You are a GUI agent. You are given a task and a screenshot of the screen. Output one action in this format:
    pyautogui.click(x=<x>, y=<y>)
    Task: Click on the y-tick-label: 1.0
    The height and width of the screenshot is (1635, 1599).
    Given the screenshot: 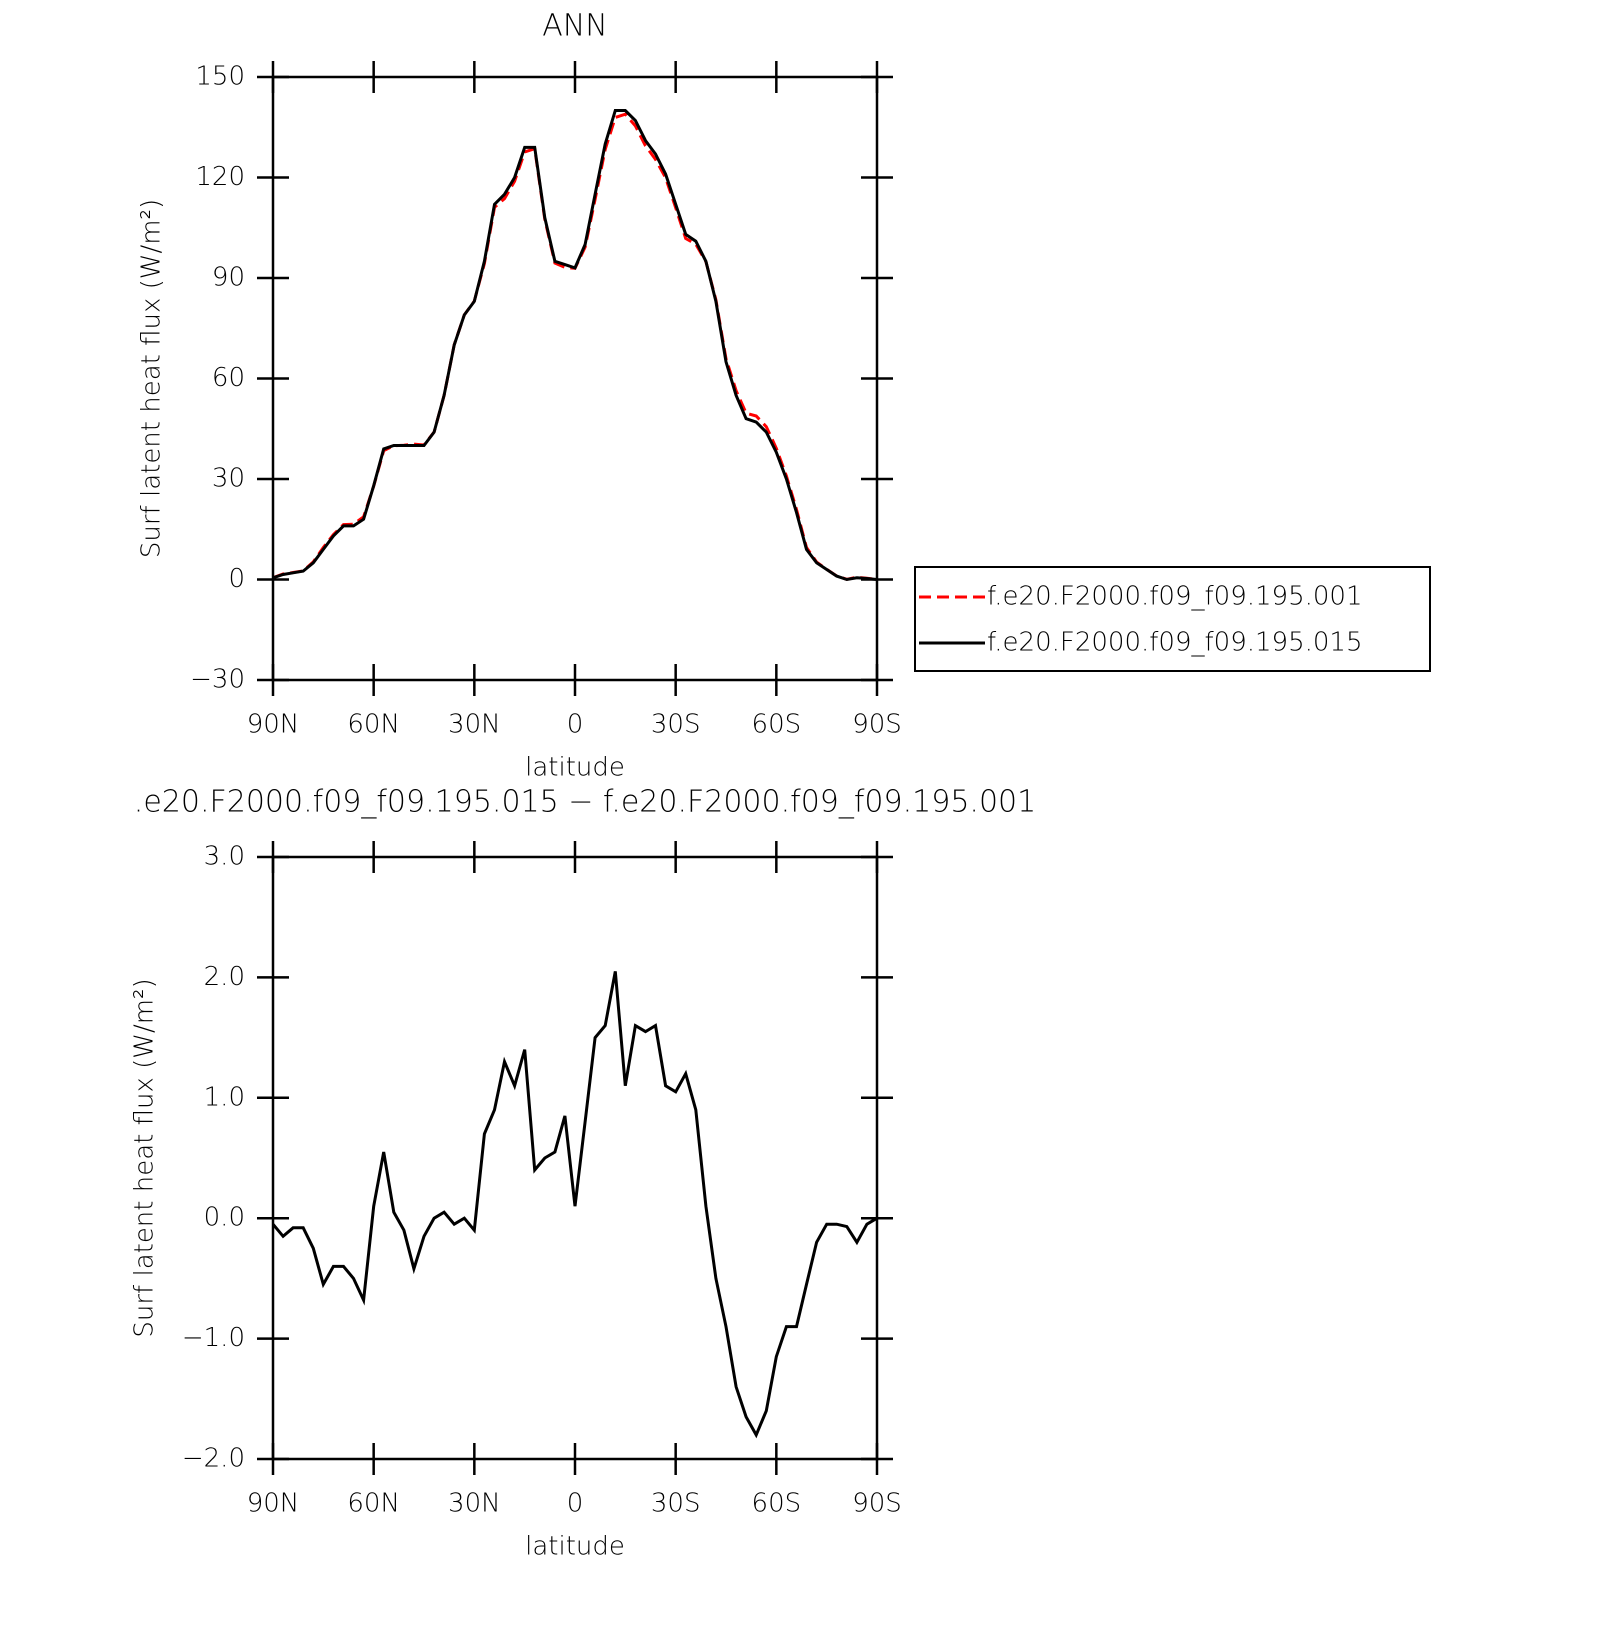 What is the action you would take?
    pyautogui.click(x=224, y=1097)
    